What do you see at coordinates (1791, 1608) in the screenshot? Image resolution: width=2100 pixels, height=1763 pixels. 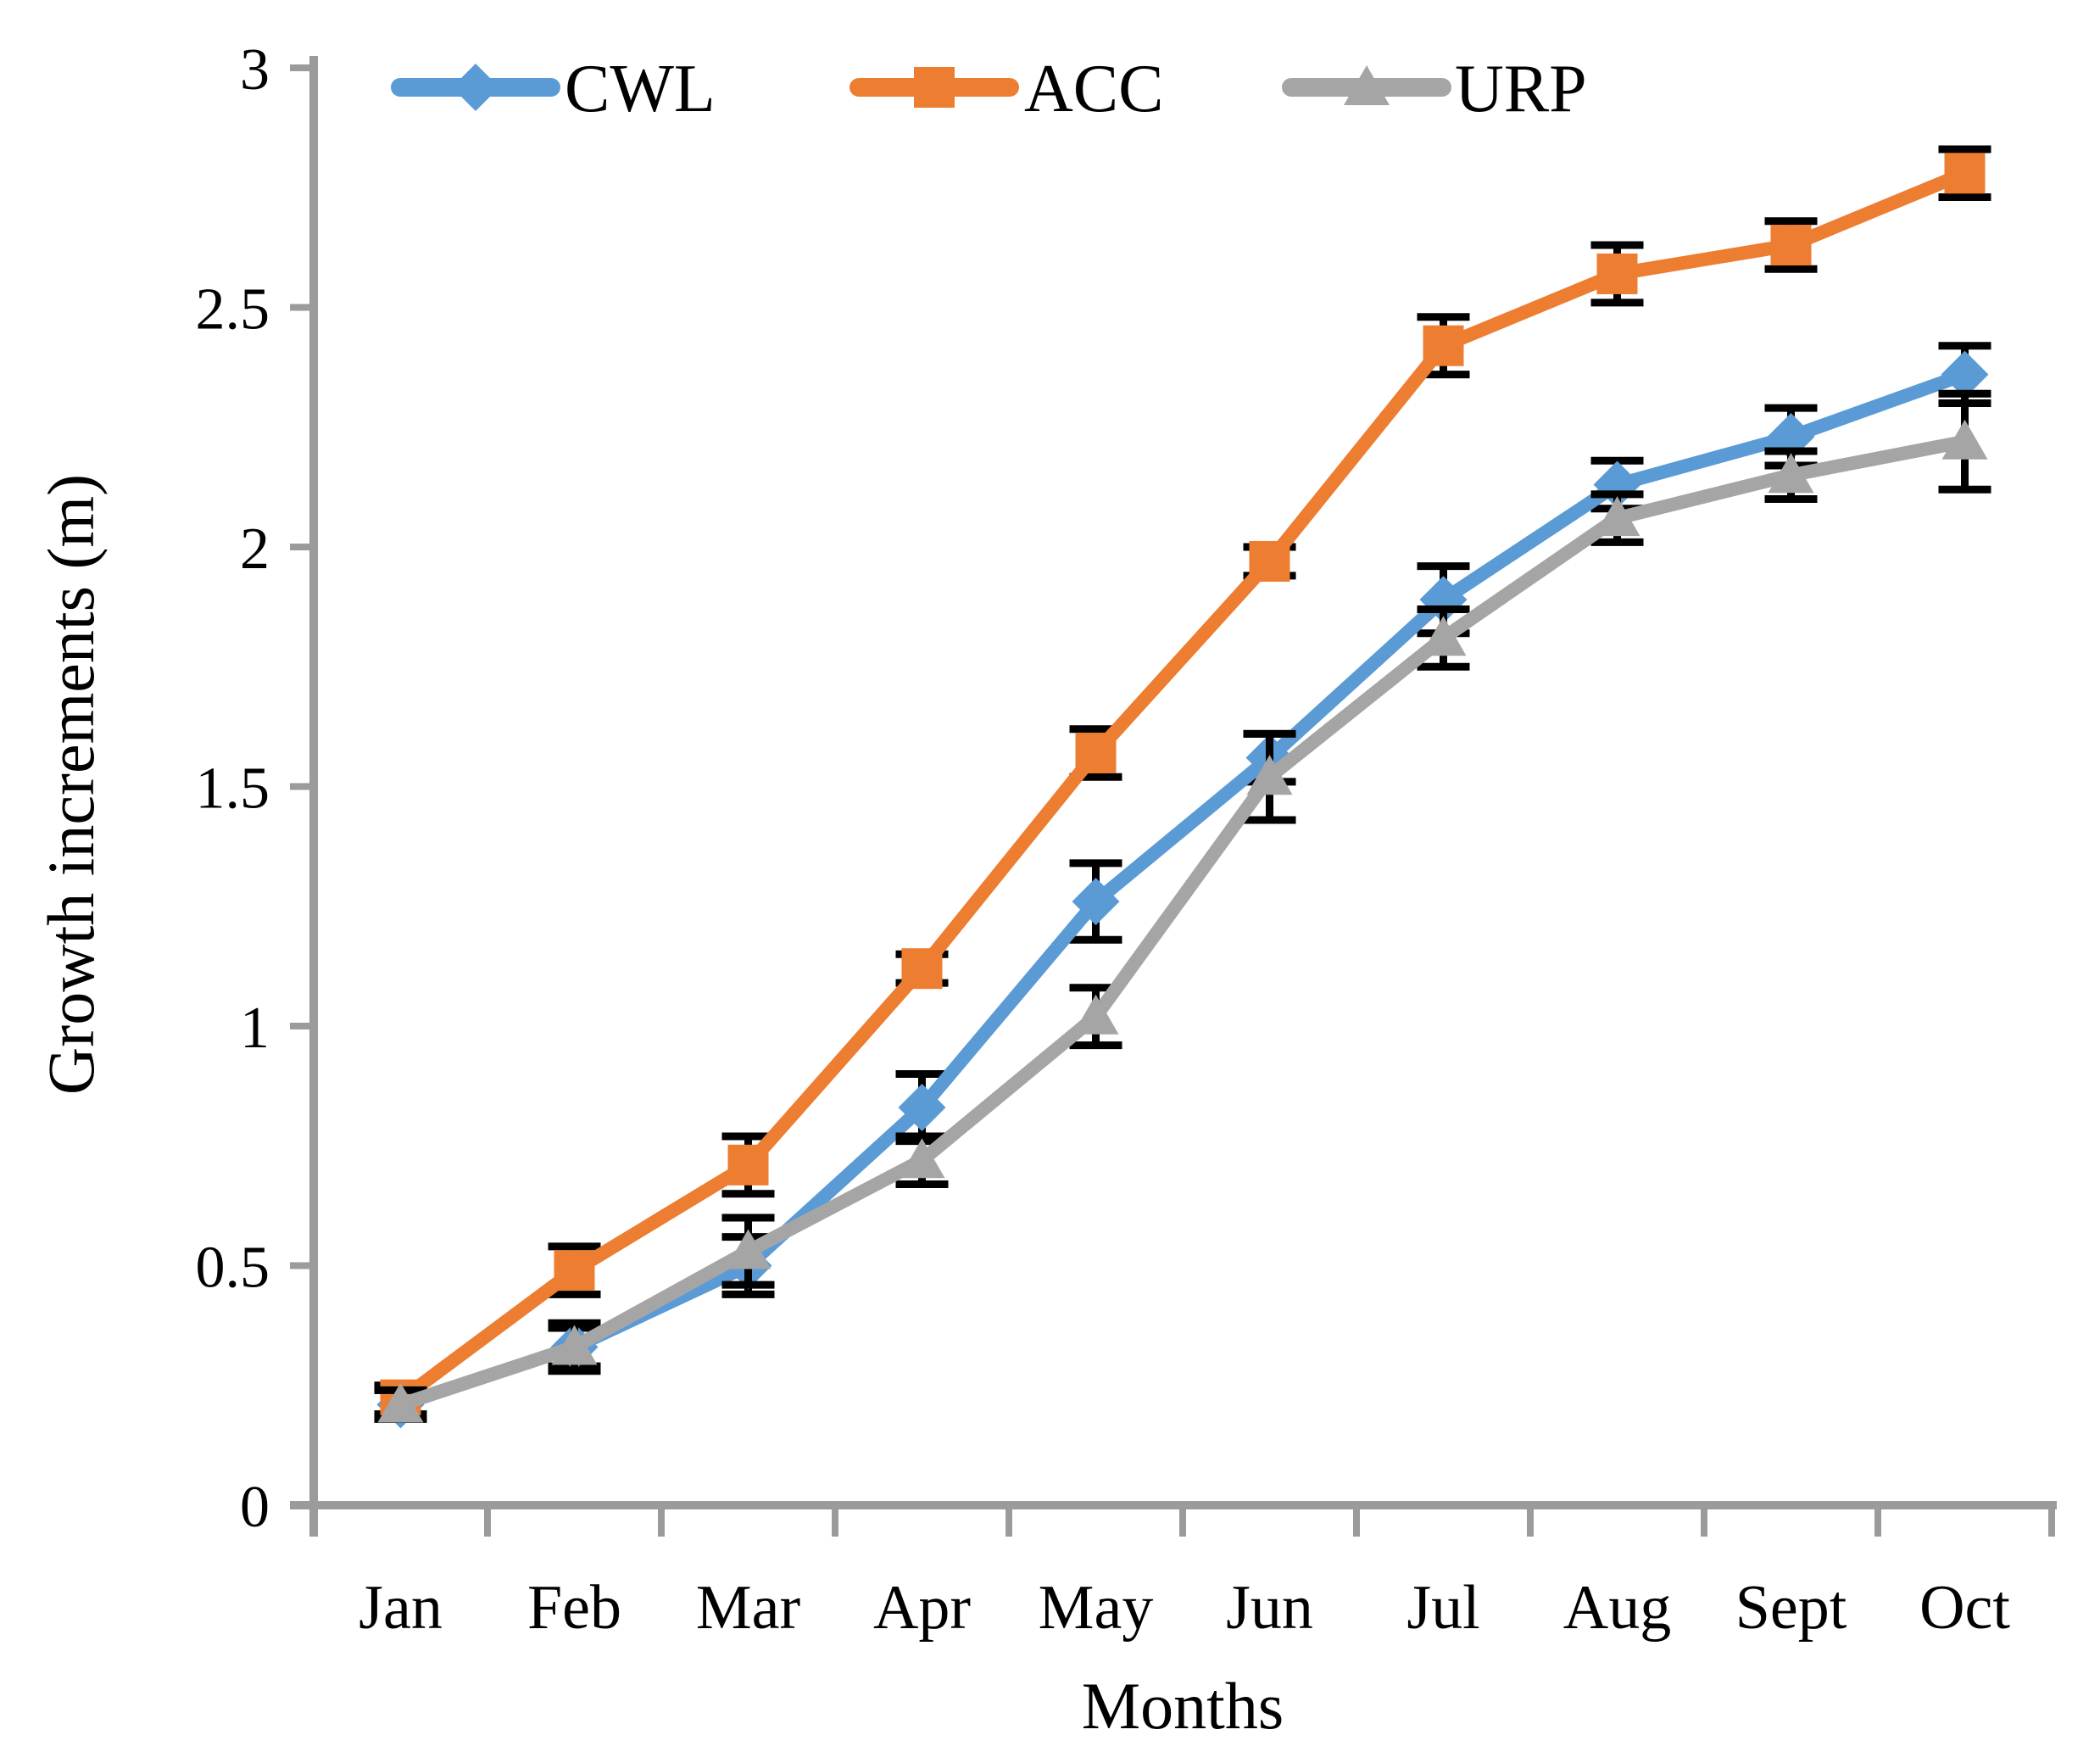 I see `x-tick-label: Sept` at bounding box center [1791, 1608].